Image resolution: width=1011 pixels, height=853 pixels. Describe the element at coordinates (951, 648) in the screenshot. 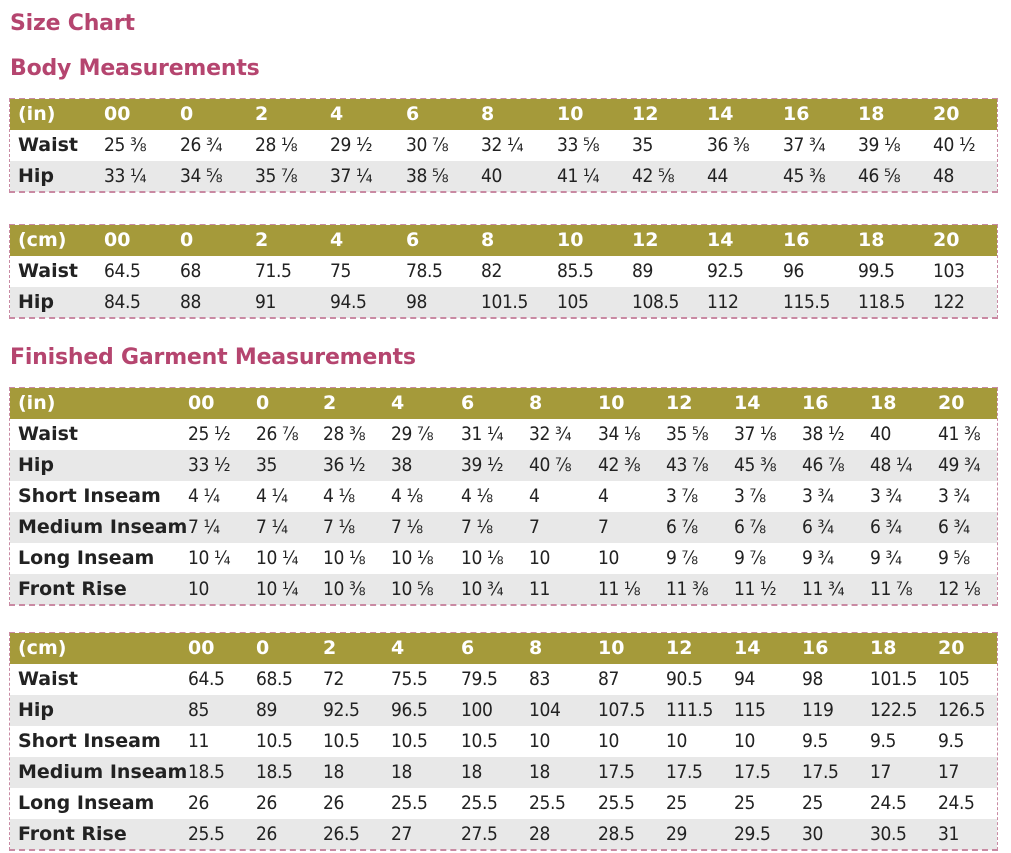

I see `size-header: 20` at that location.